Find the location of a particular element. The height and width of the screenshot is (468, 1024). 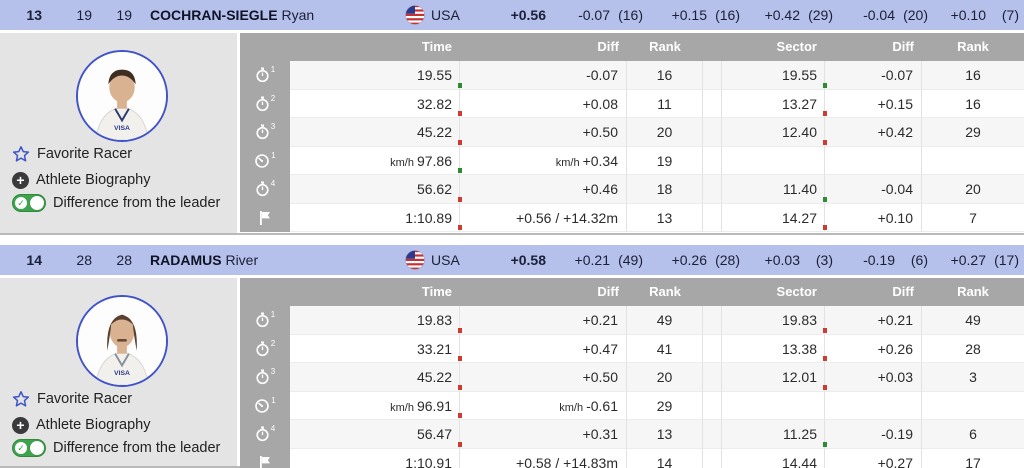

plus-icon: + is located at coordinates (20, 425).